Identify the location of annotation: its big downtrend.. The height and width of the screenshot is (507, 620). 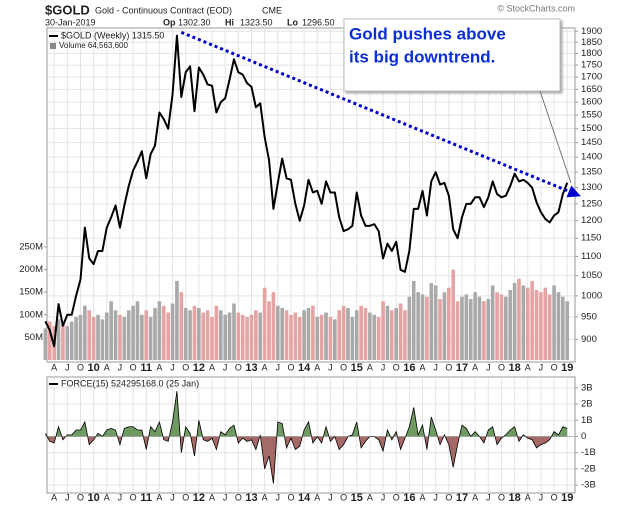
(422, 56).